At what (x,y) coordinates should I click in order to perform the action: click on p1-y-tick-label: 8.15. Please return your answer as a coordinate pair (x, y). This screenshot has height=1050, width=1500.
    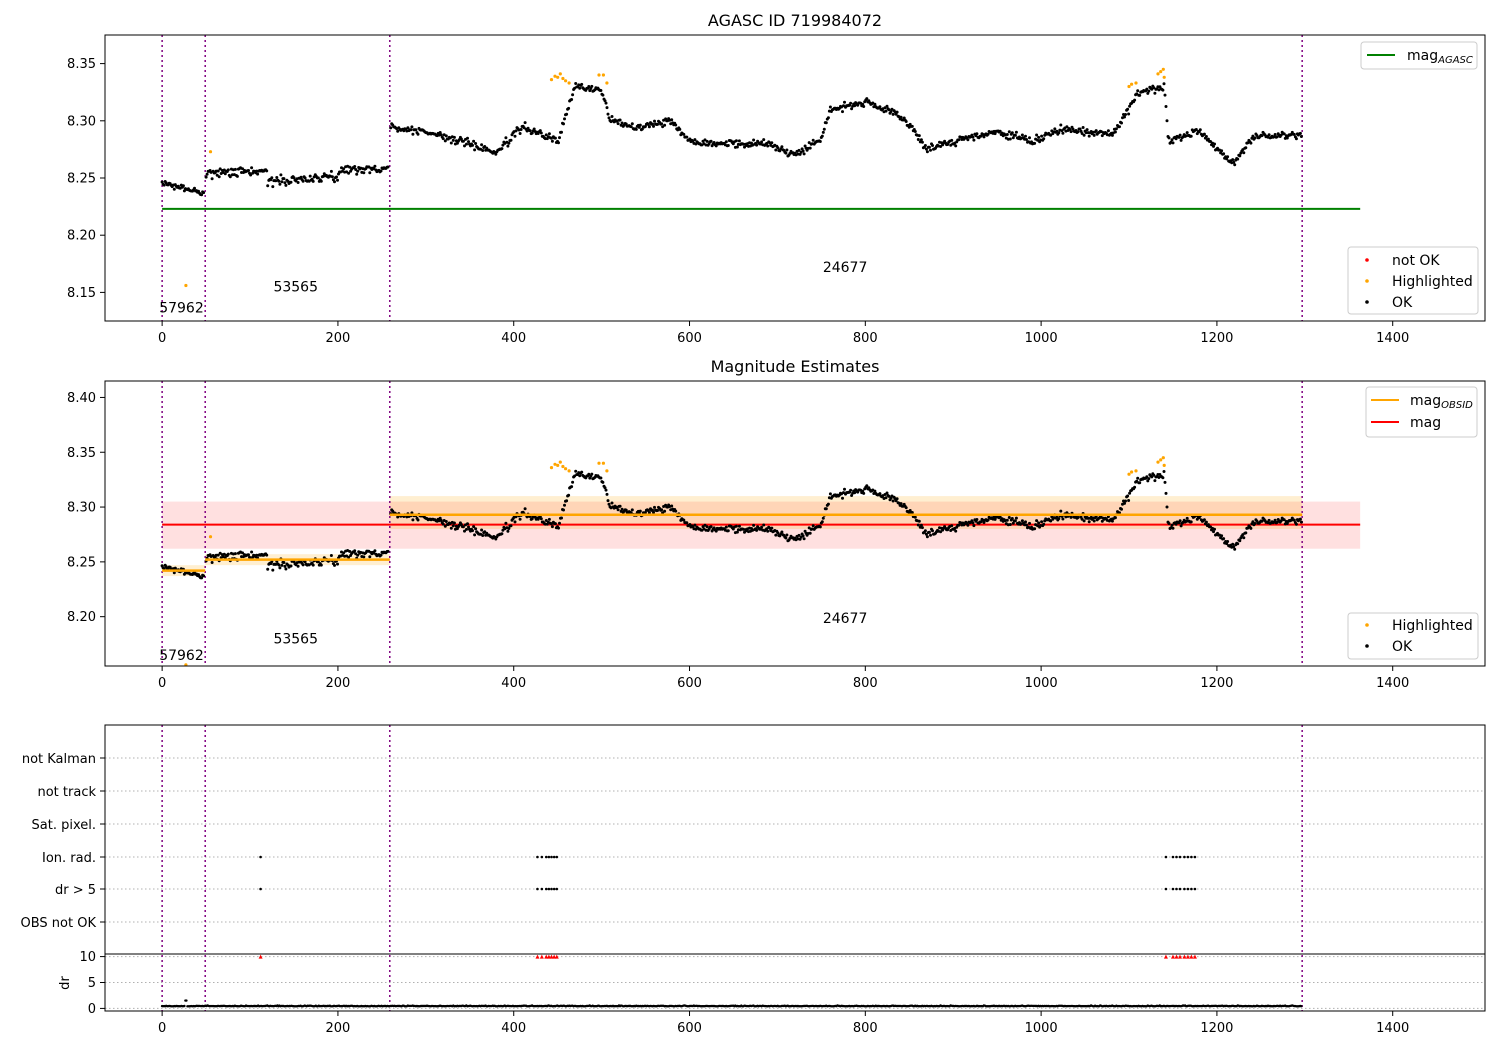
    Looking at the image, I should click on (81, 293).